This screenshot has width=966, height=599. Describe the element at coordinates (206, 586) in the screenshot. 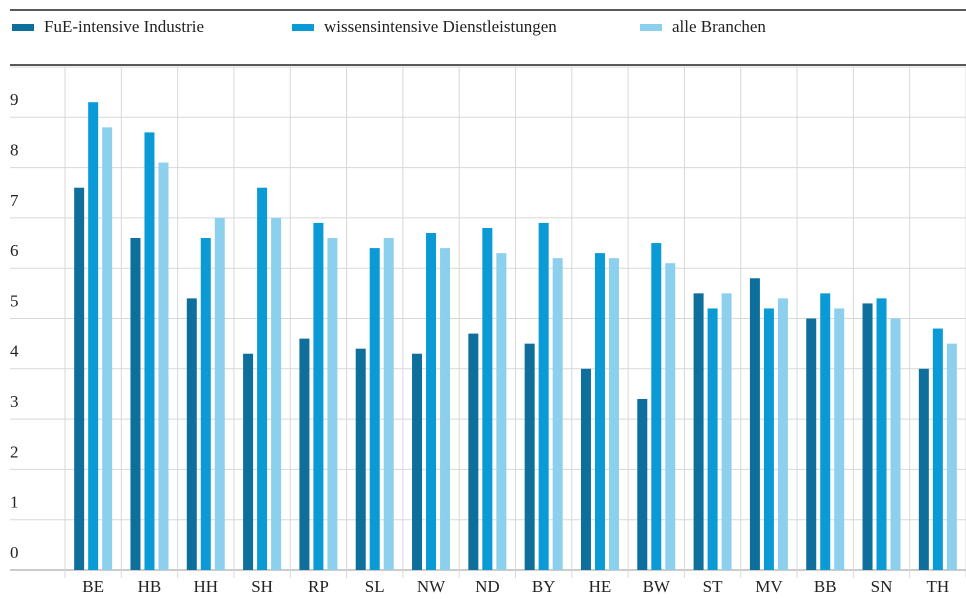

I see `x-tick-label: HH` at that location.